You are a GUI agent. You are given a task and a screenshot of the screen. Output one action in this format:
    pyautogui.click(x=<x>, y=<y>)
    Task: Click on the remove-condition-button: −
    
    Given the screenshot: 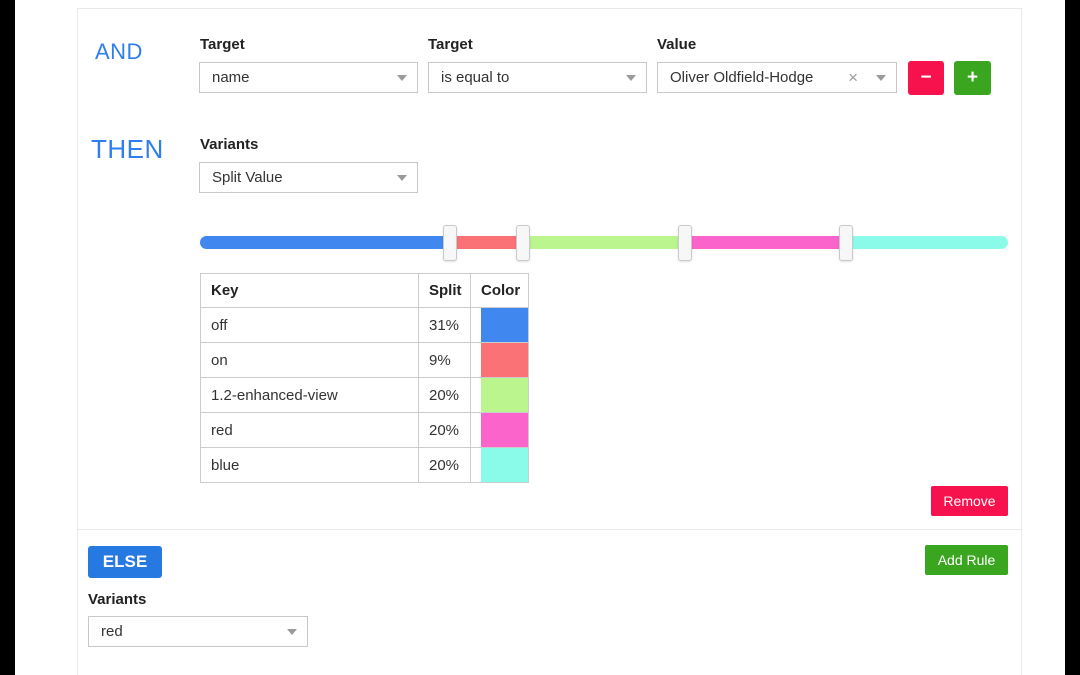 What is the action you would take?
    pyautogui.click(x=926, y=78)
    